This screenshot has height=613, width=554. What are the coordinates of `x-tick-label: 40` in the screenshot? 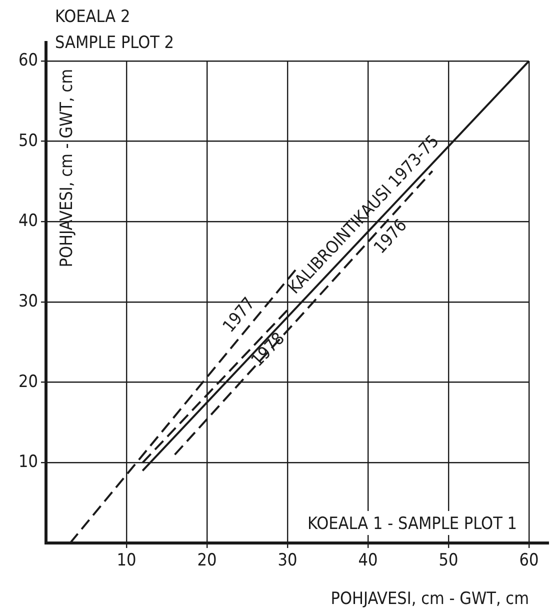 It's located at (368, 560).